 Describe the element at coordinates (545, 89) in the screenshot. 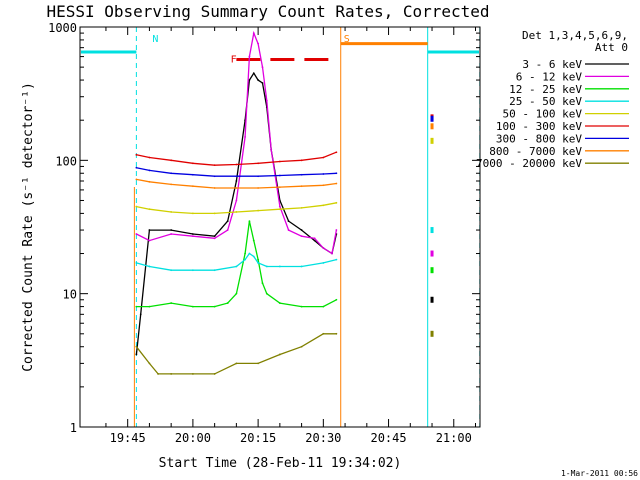

I see `legend-label: 12 - 25 keV` at that location.